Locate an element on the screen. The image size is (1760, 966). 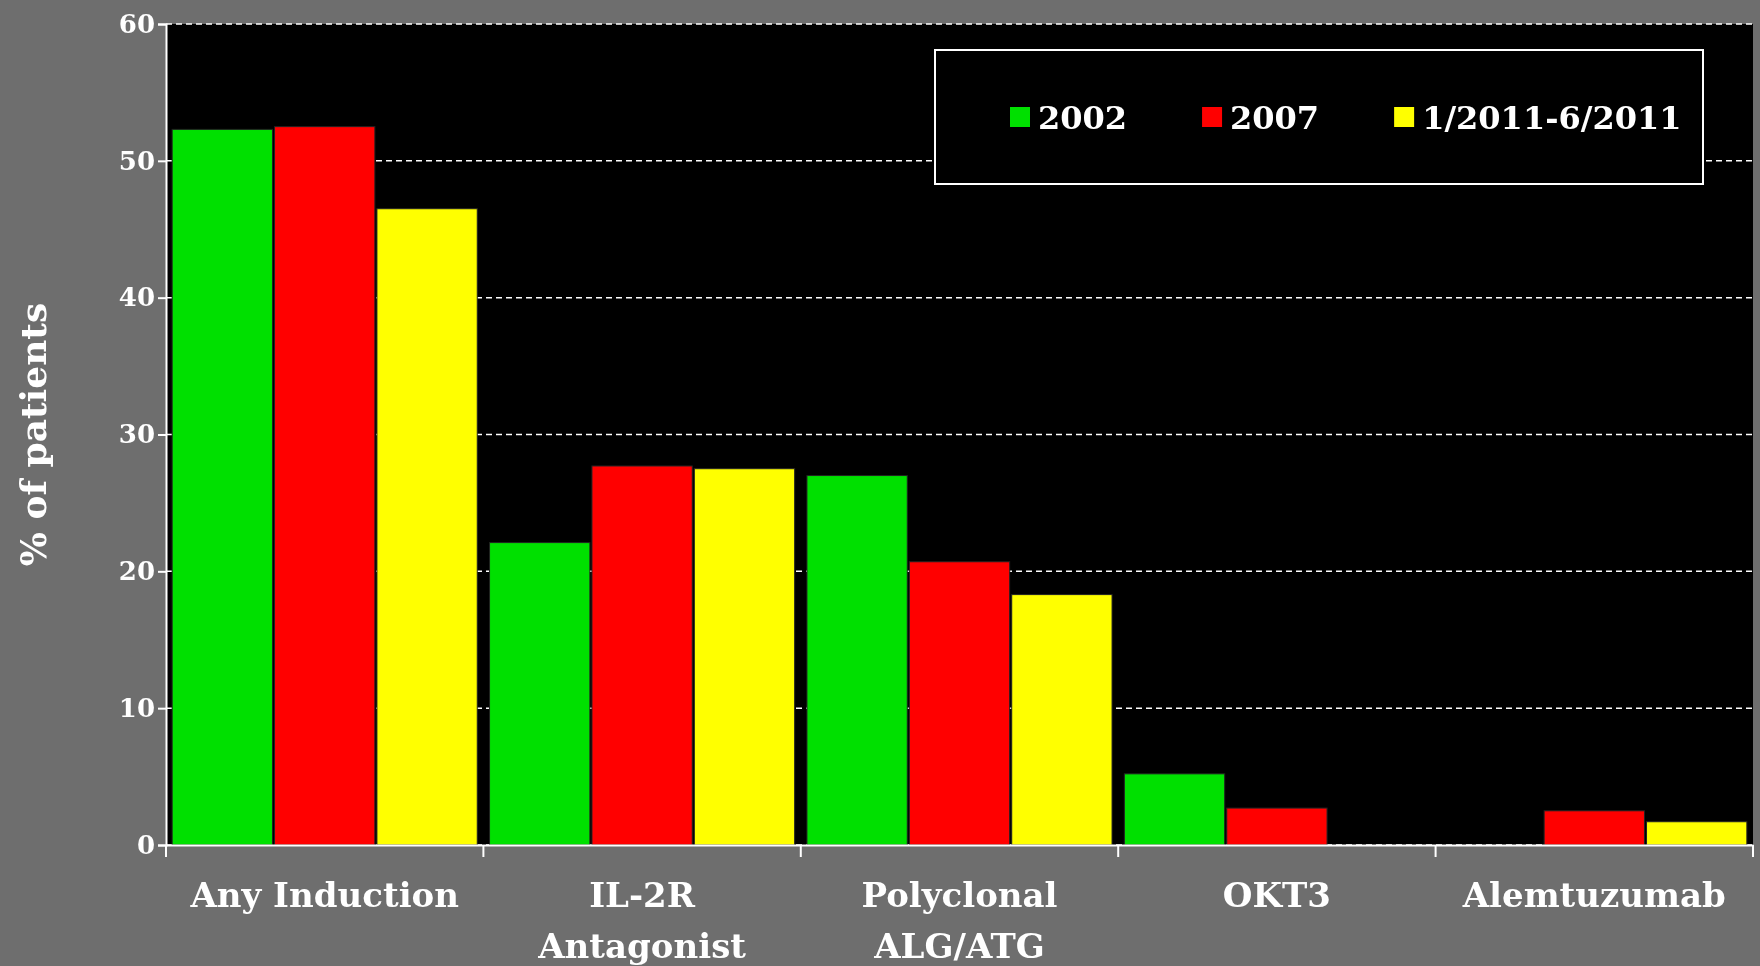
y-tick-label: 0 is located at coordinates (145, 844).